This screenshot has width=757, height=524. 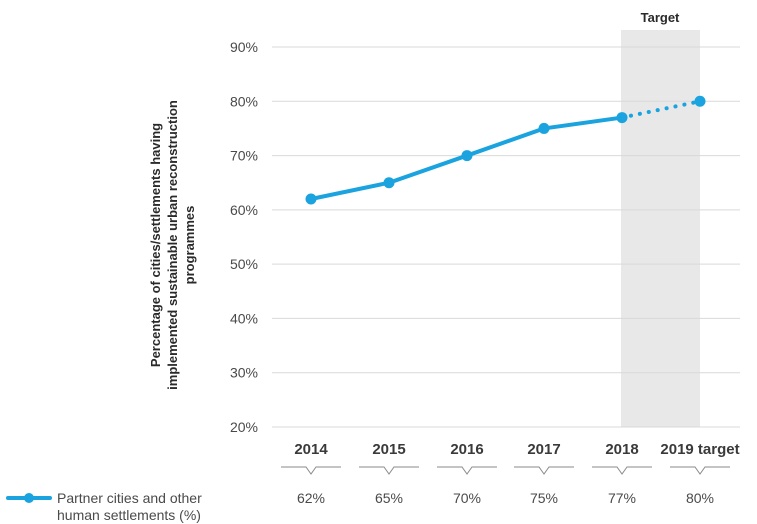 What do you see at coordinates (244, 101) in the screenshot?
I see `y-tick-label: 80%` at bounding box center [244, 101].